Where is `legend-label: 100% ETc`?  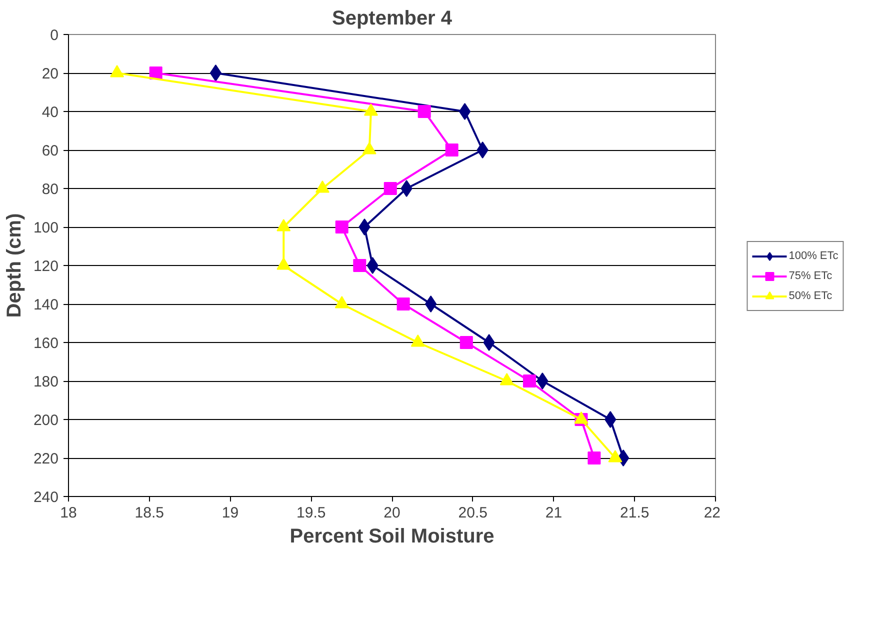 legend-label: 100% ETc is located at coordinates (813, 256).